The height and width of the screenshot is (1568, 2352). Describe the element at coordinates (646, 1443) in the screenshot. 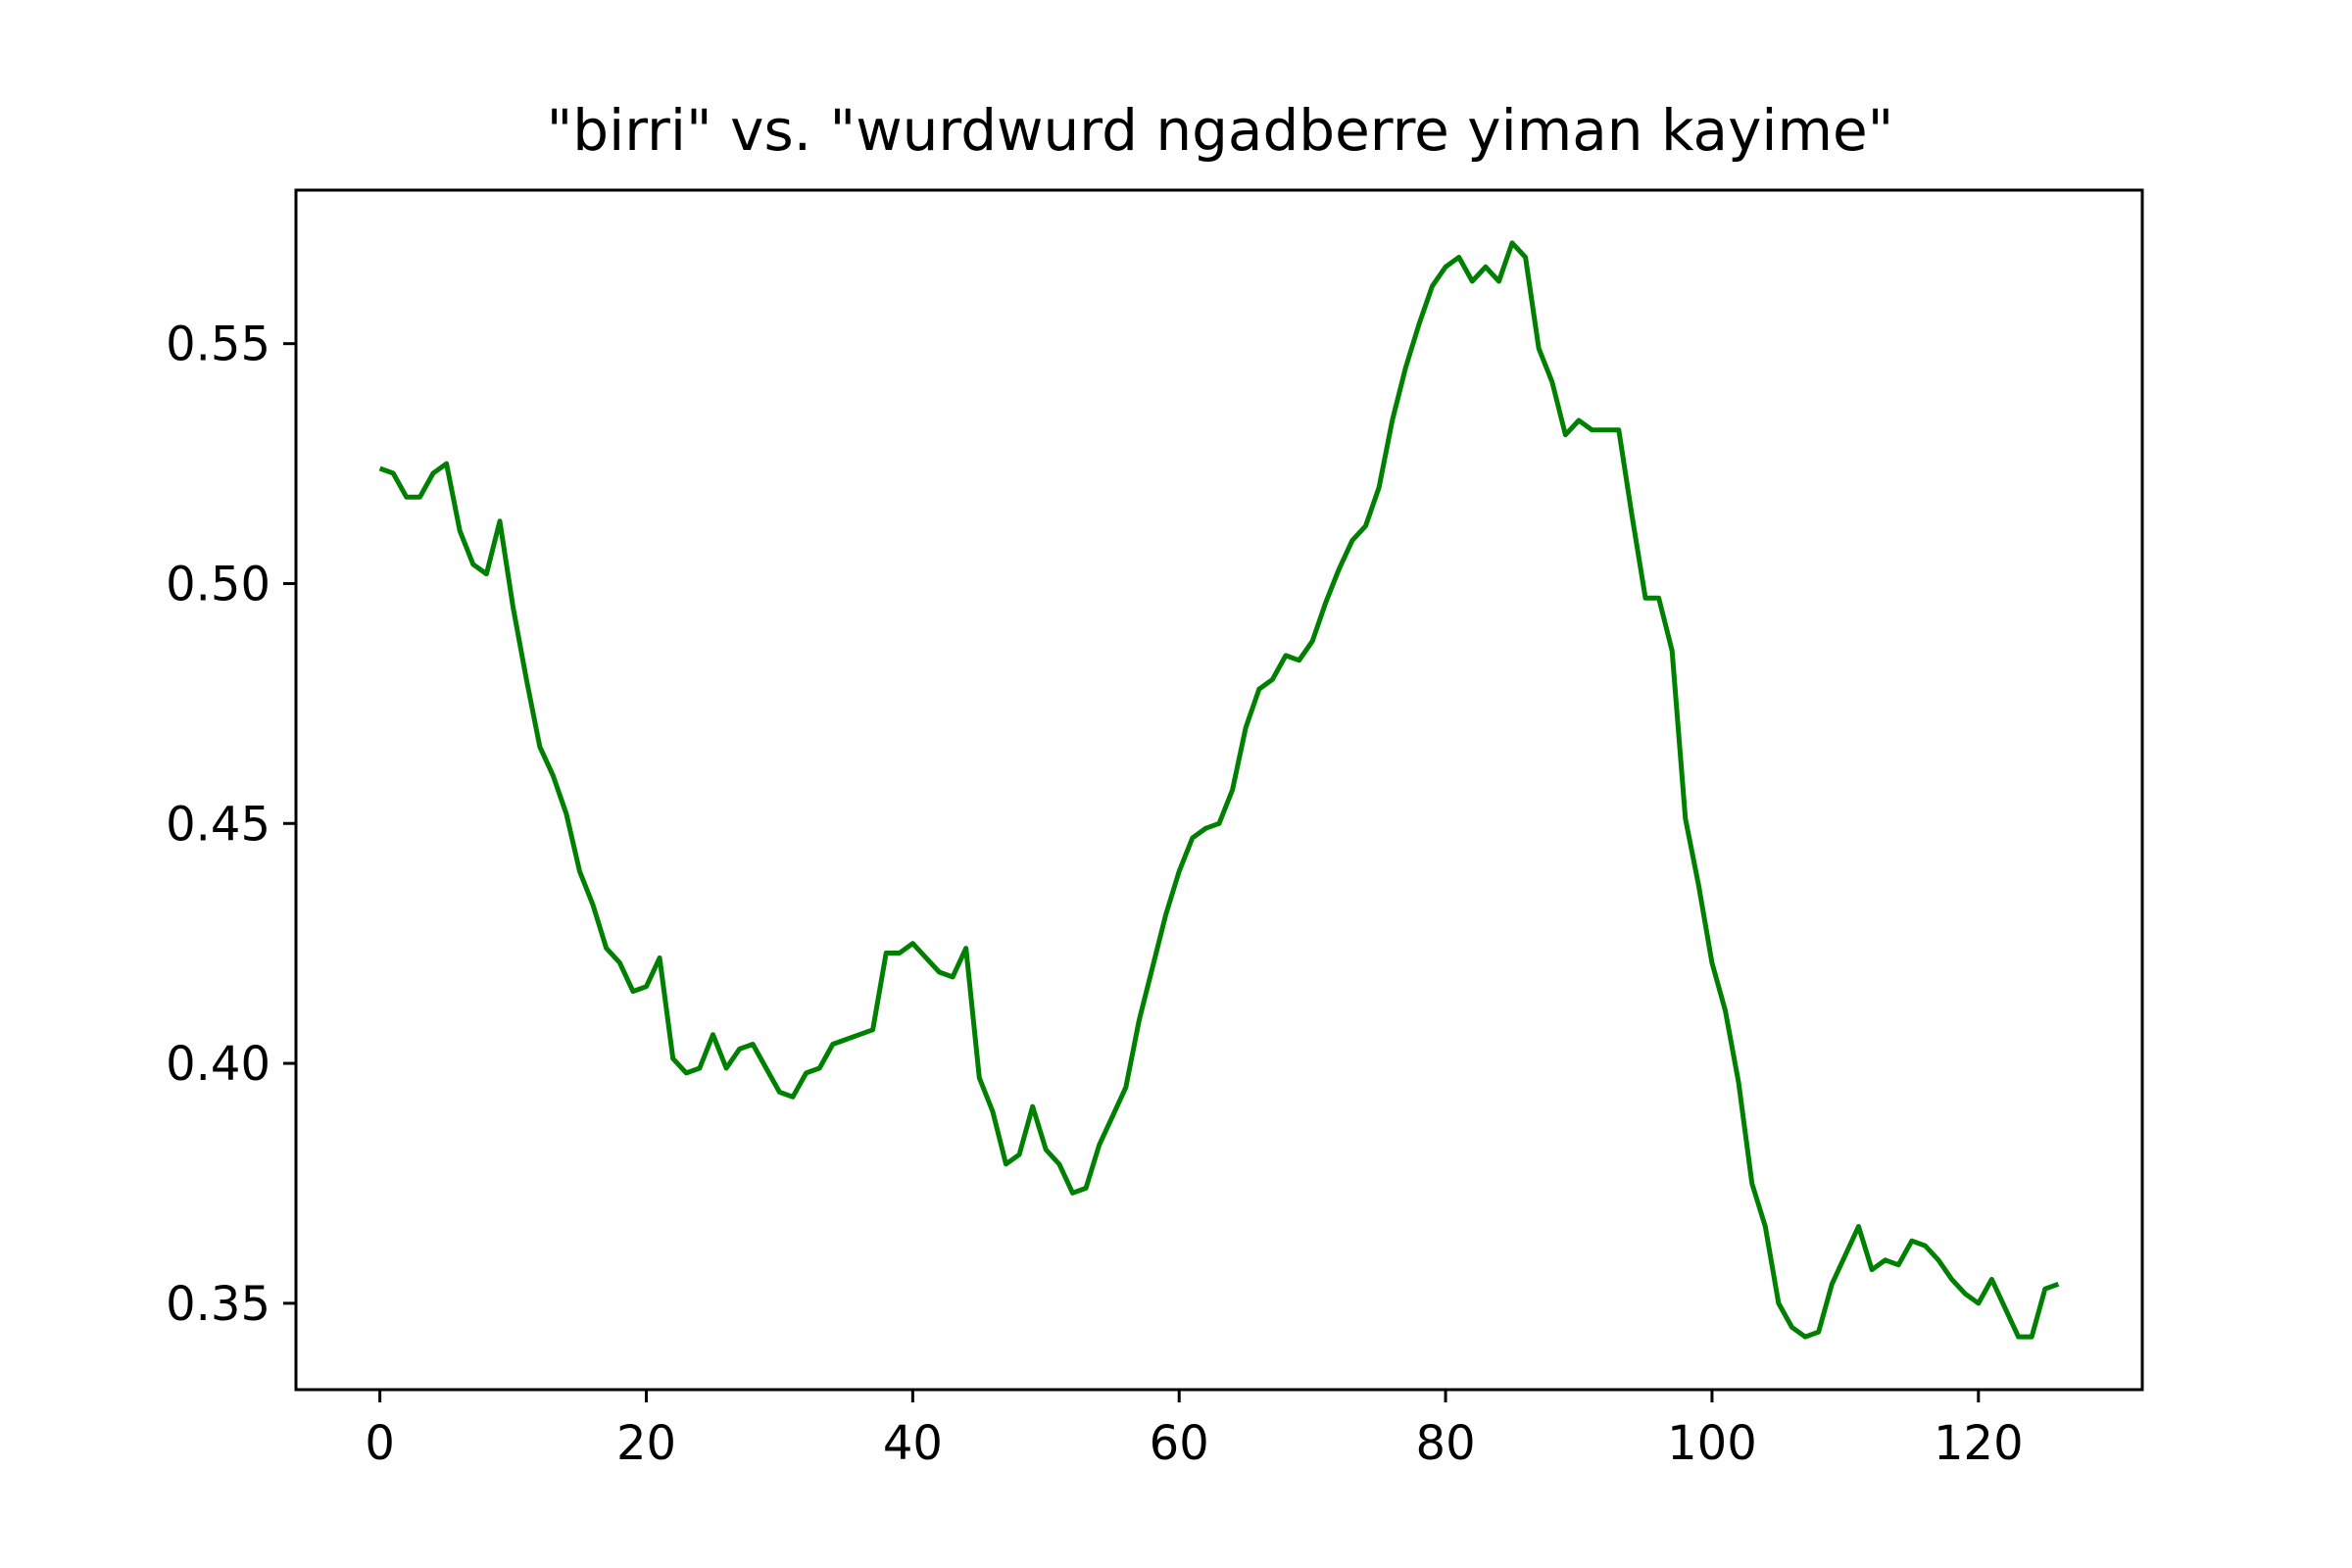

I see `x-tick-label: 20` at that location.